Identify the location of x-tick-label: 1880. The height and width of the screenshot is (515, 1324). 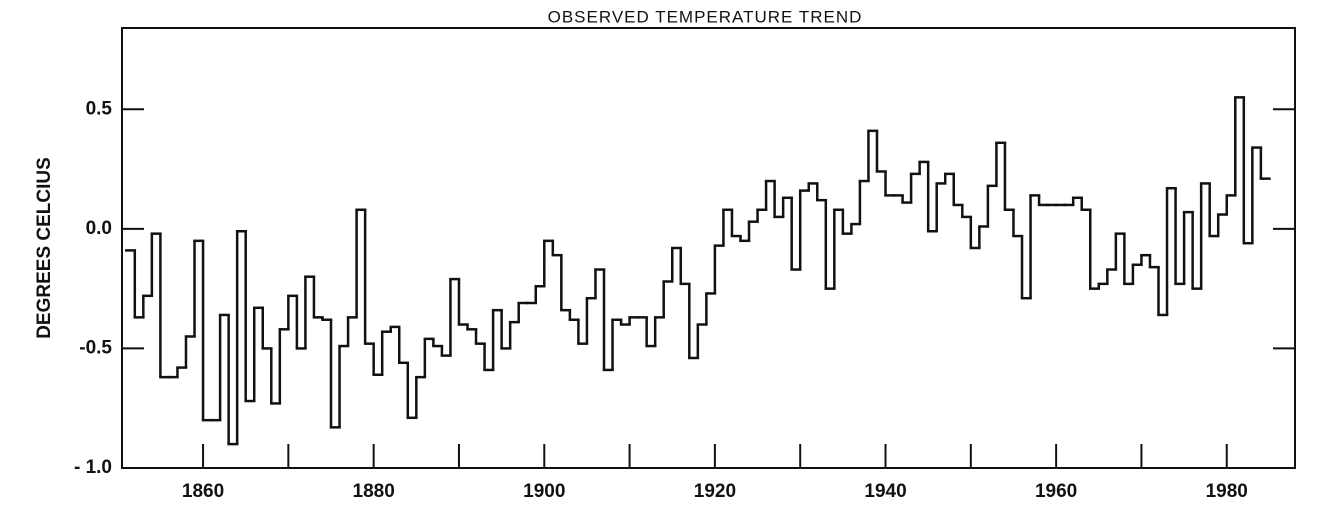
(374, 491).